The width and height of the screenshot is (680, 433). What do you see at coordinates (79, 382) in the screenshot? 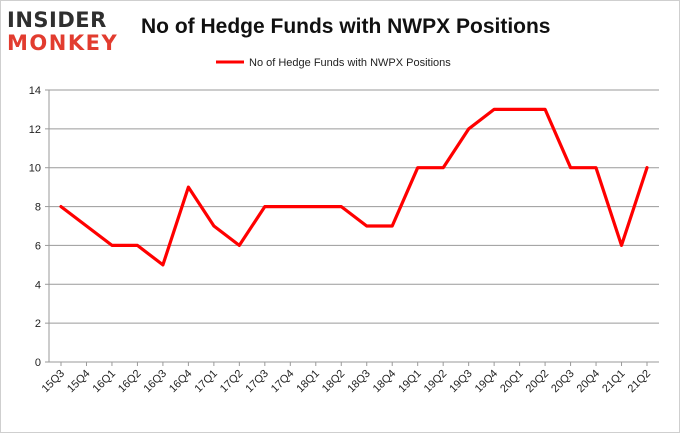
I see `x-tick-label: 15Q4` at bounding box center [79, 382].